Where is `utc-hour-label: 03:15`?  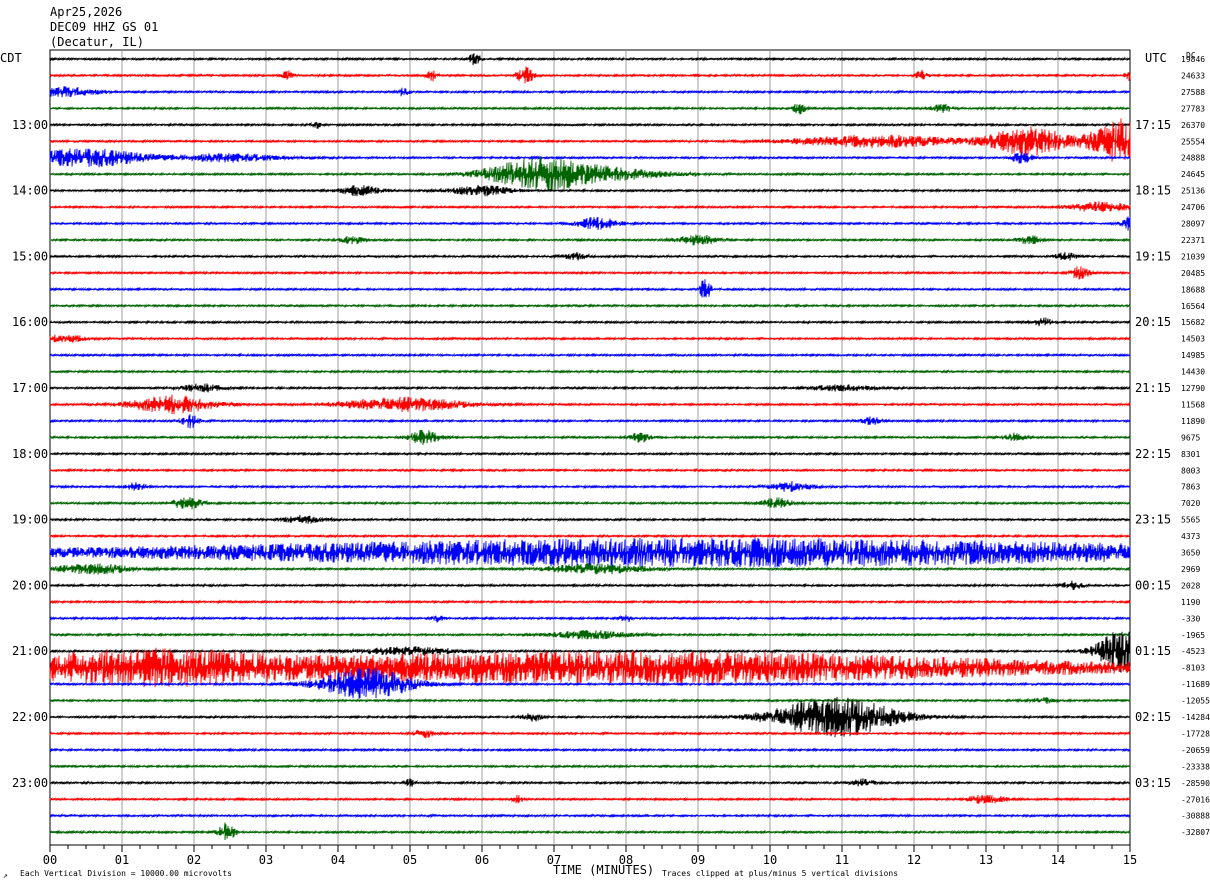 utc-hour-label: 03:15 is located at coordinates (1153, 783).